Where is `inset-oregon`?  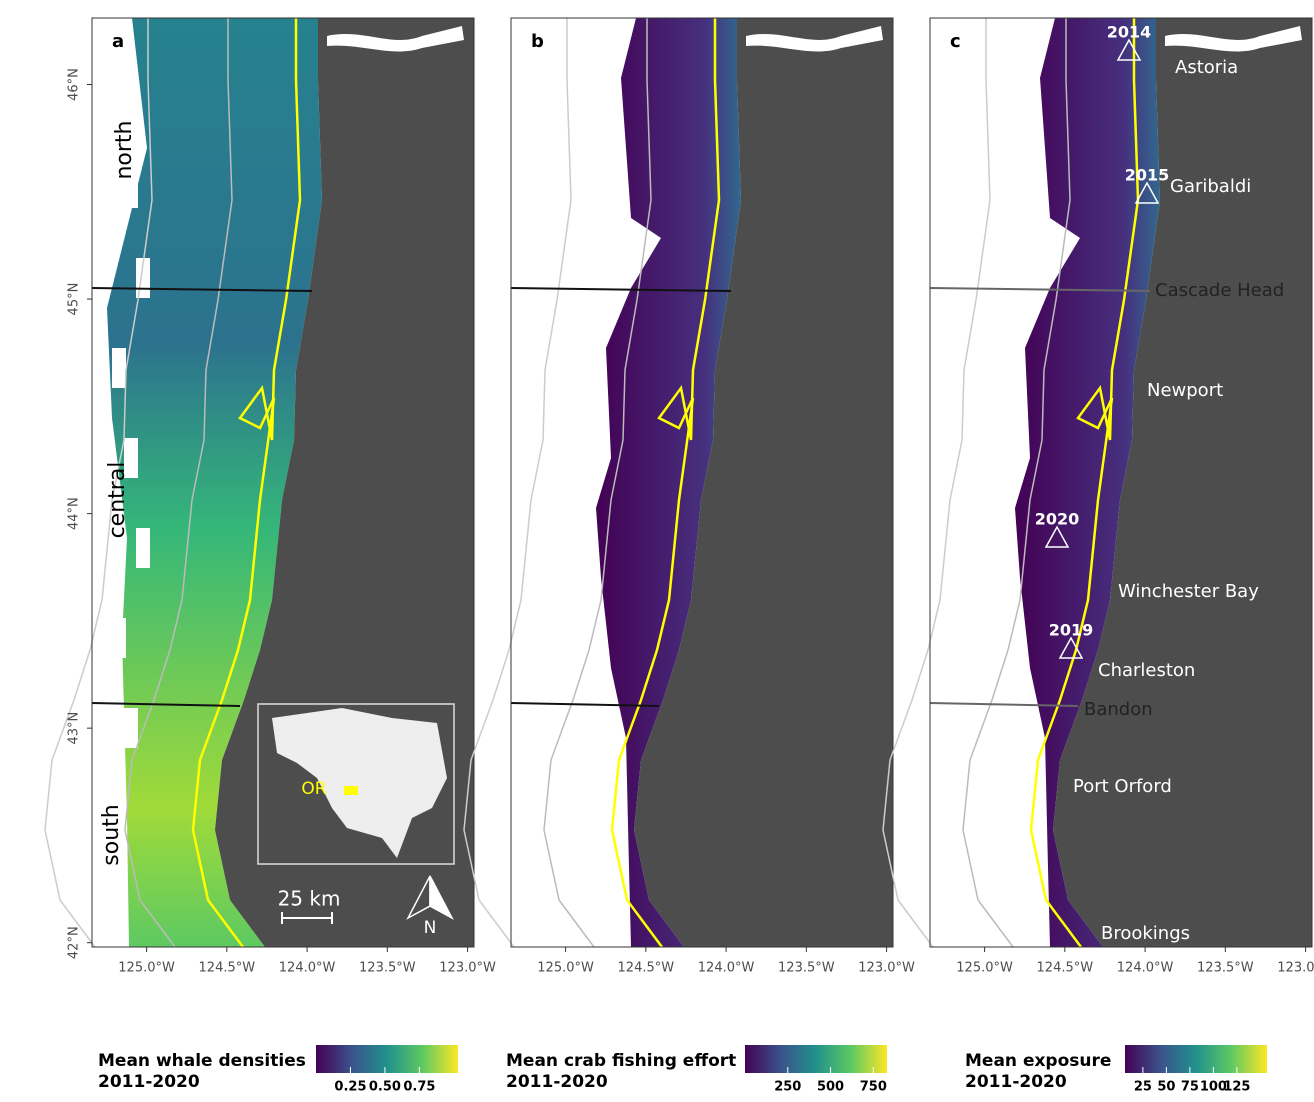
inset-oregon is located at coordinates (351, 790).